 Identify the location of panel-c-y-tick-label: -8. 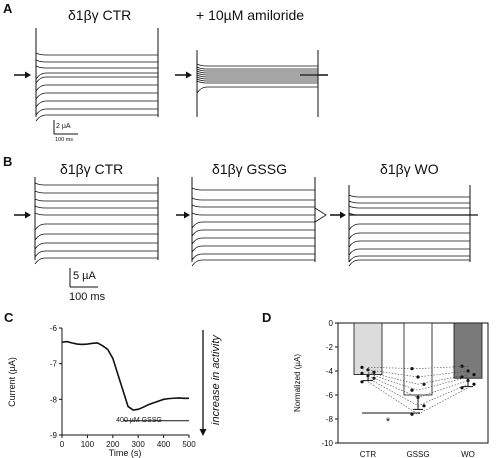
(54, 399).